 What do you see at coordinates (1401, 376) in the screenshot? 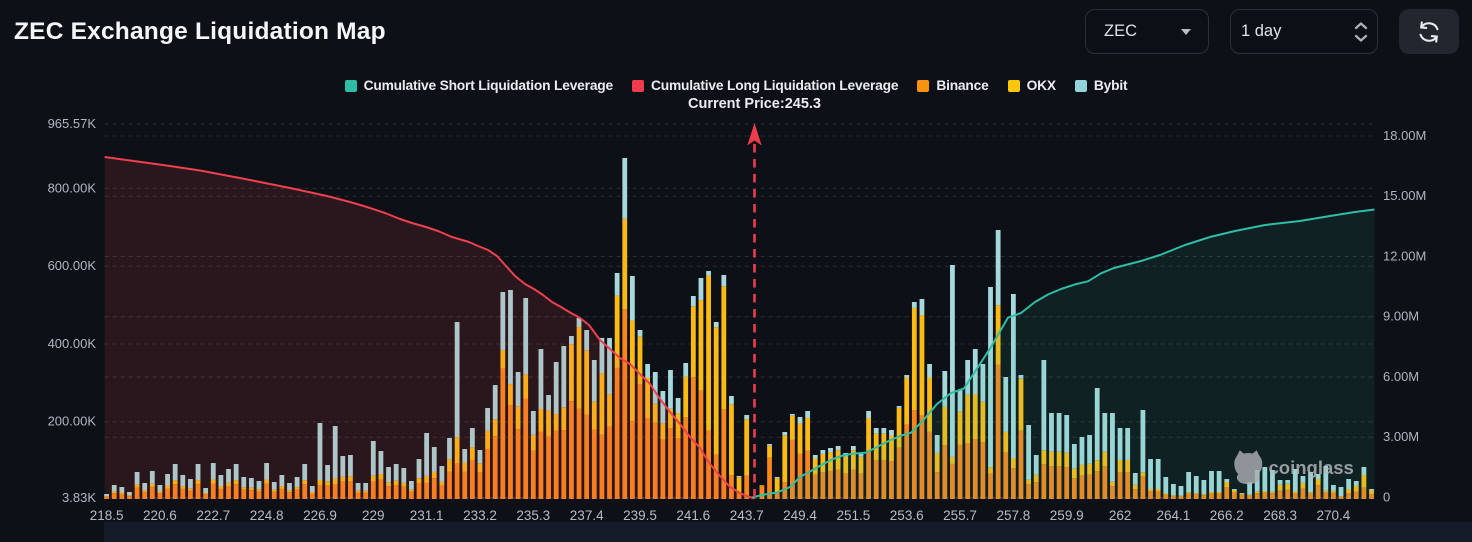
I see `svg-text: 6.00M` at bounding box center [1401, 376].